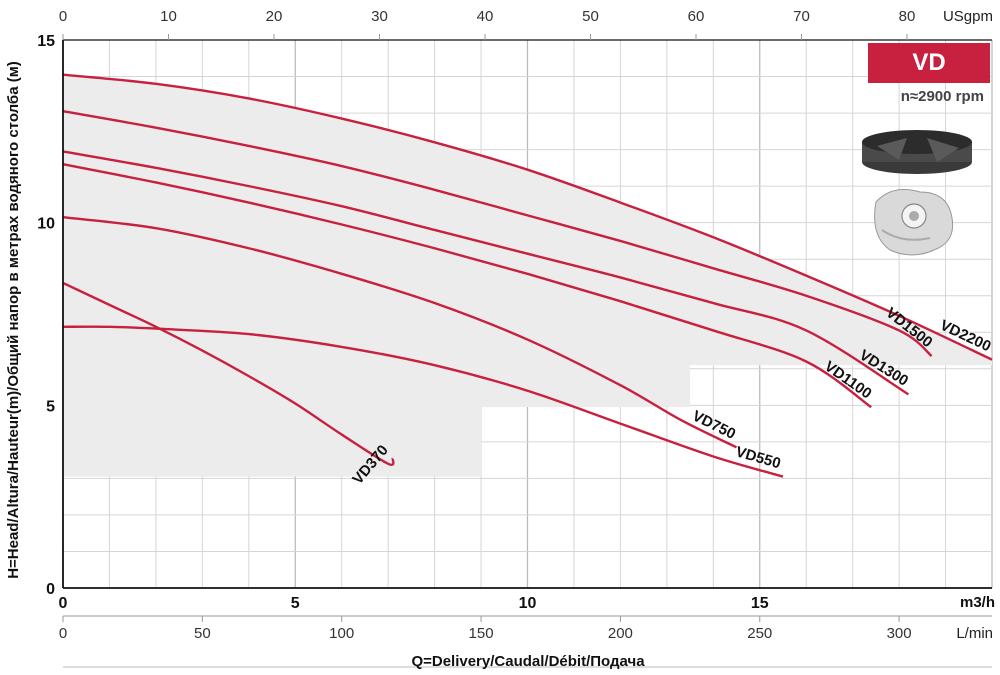 The image size is (1000, 675). I want to click on usgpm-tick-label: 70, so click(801, 16).